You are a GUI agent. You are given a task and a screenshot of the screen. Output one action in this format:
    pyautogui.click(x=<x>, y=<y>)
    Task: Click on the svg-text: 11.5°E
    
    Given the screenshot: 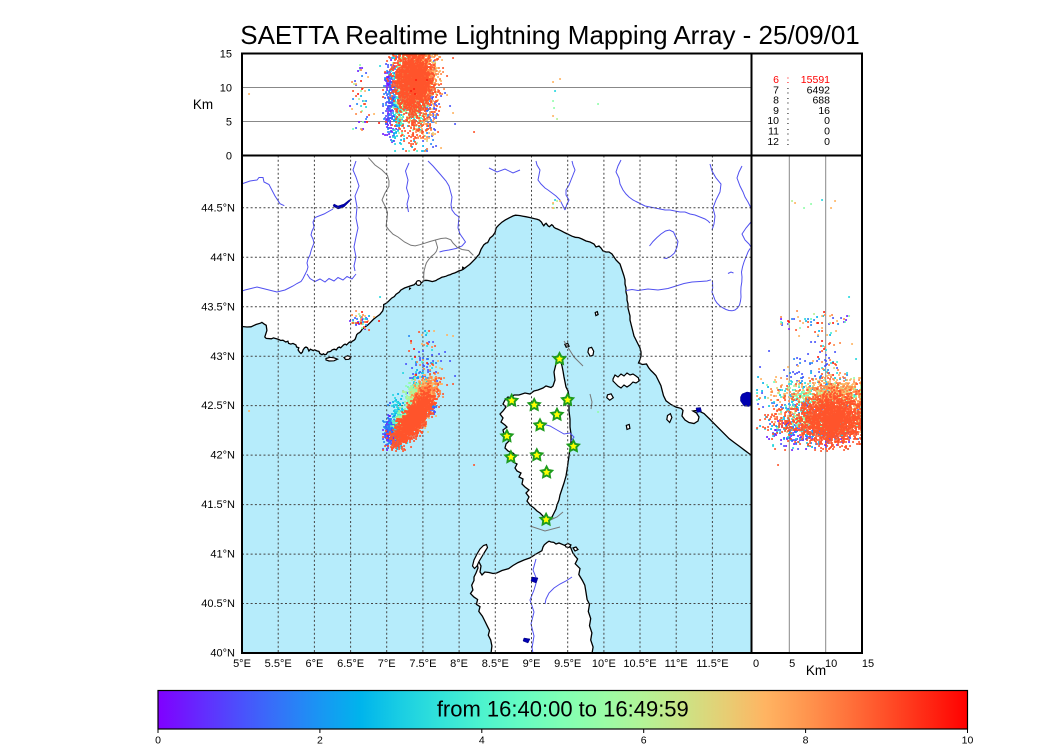 What is the action you would take?
    pyautogui.click(x=712, y=664)
    